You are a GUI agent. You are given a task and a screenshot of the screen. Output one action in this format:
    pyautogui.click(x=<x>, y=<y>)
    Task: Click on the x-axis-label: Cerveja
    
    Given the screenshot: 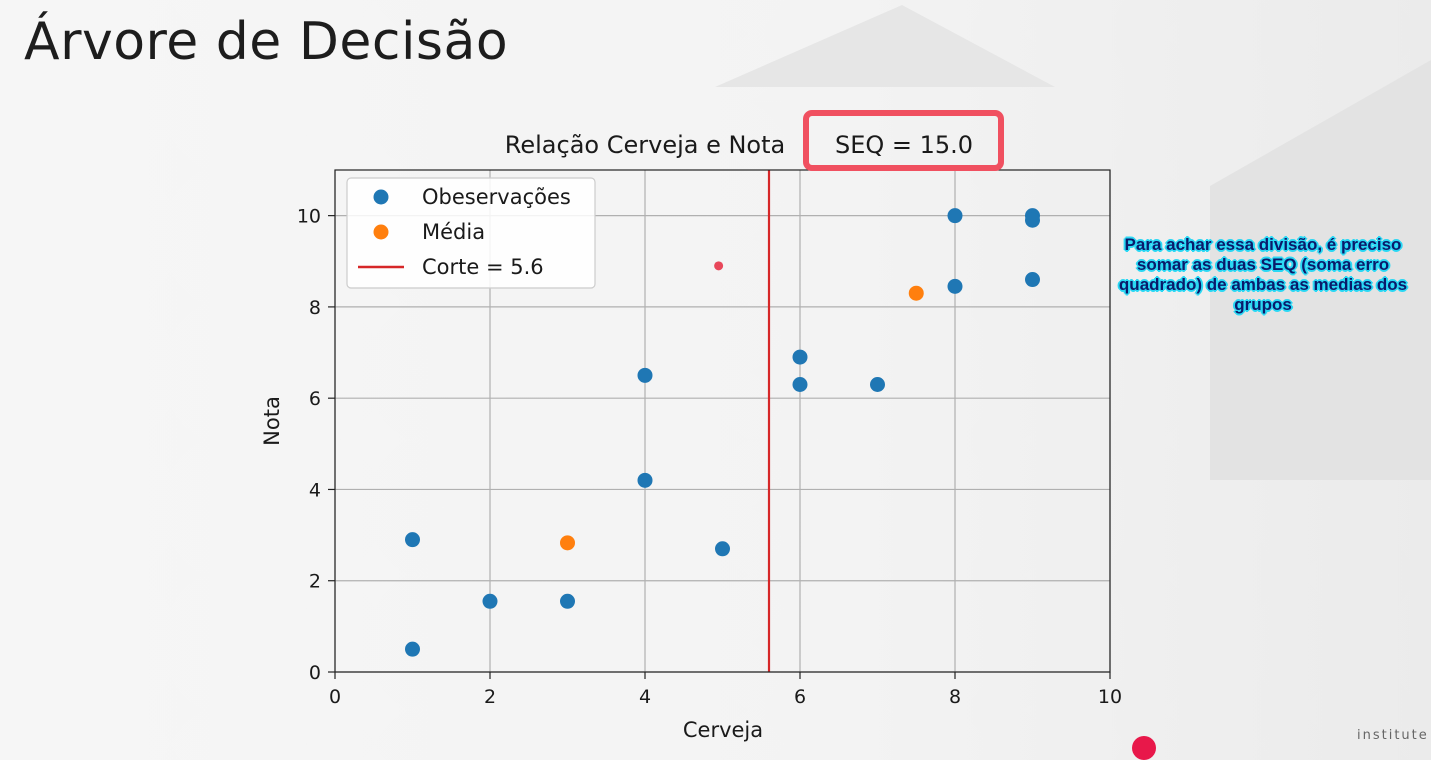 What is the action you would take?
    pyautogui.click(x=723, y=730)
    